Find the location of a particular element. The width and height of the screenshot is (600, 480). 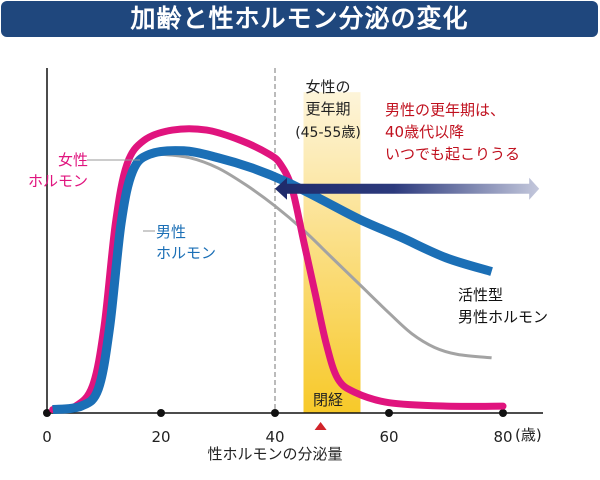

x-axis-label: 性ホルモンの分泌量 is located at coordinates (274, 454).